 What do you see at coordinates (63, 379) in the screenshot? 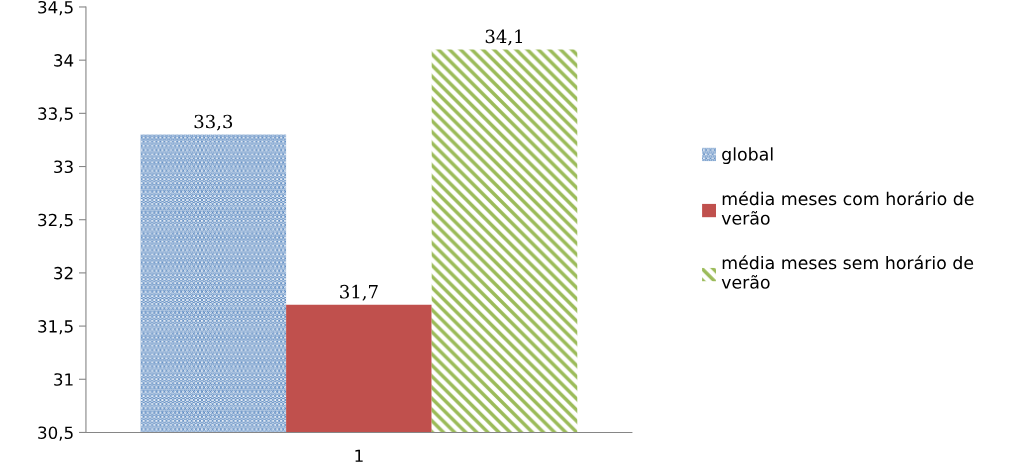
I see `y-tick-label: 31` at bounding box center [63, 379].